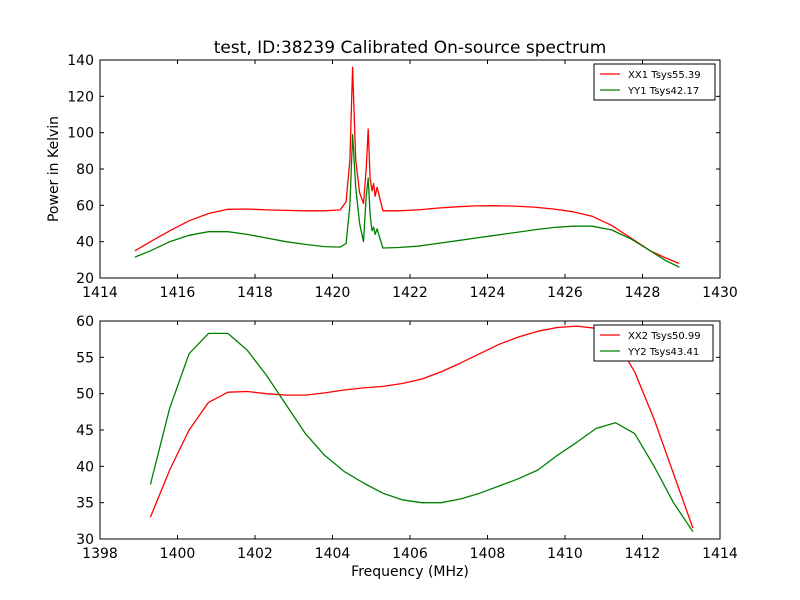  What do you see at coordinates (333, 293) in the screenshot?
I see `x-tick-label: 1420` at bounding box center [333, 293].